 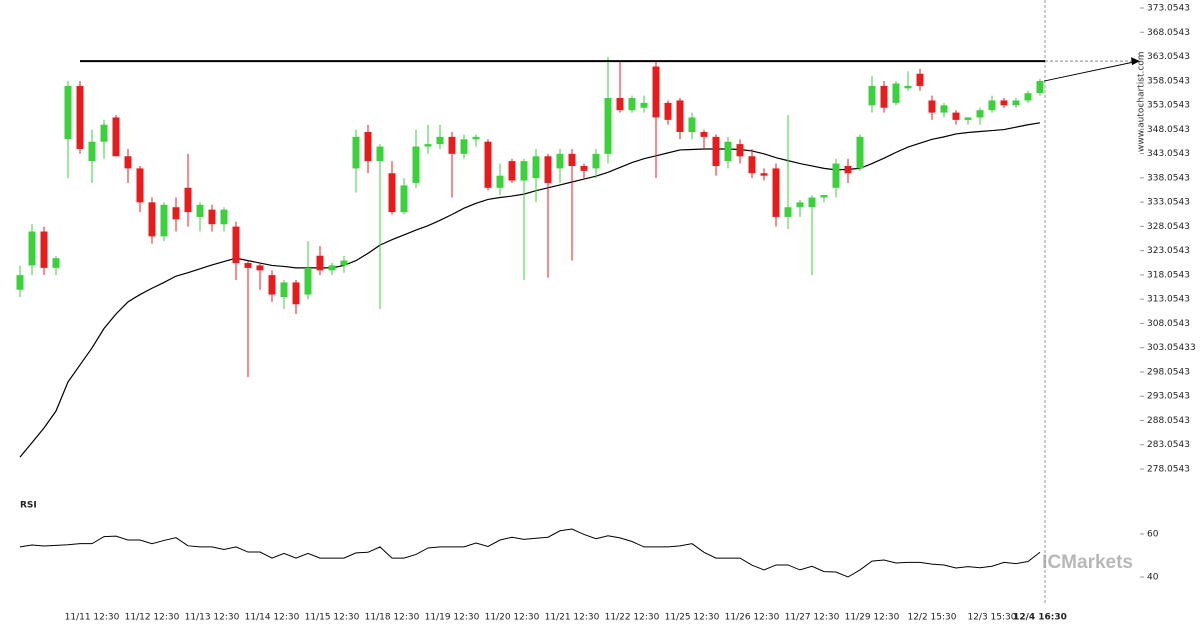 What do you see at coordinates (530, 553) in the screenshot?
I see `rsi-line` at bounding box center [530, 553].